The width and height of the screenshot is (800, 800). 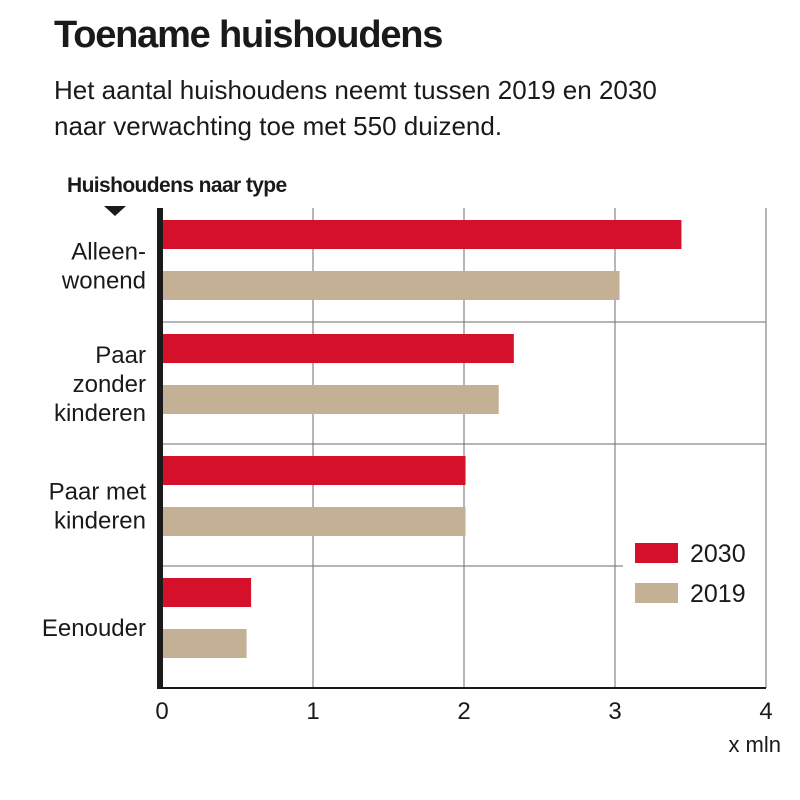 What do you see at coordinates (98, 492) in the screenshot?
I see `category-label: Paar met` at bounding box center [98, 492].